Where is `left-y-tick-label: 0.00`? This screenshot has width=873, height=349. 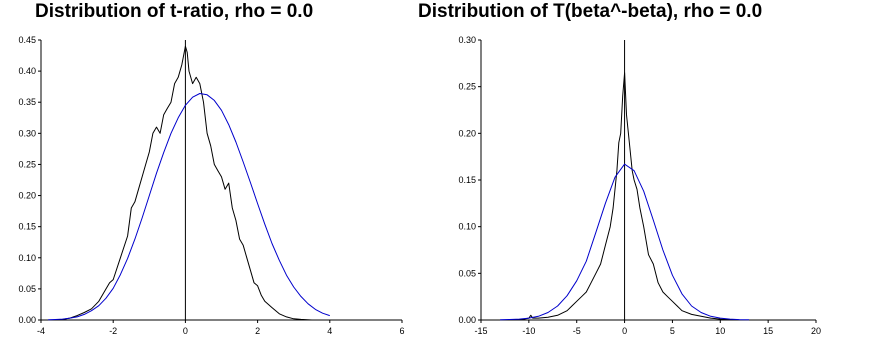 left-y-tick-label: 0.00 is located at coordinates (27, 320).